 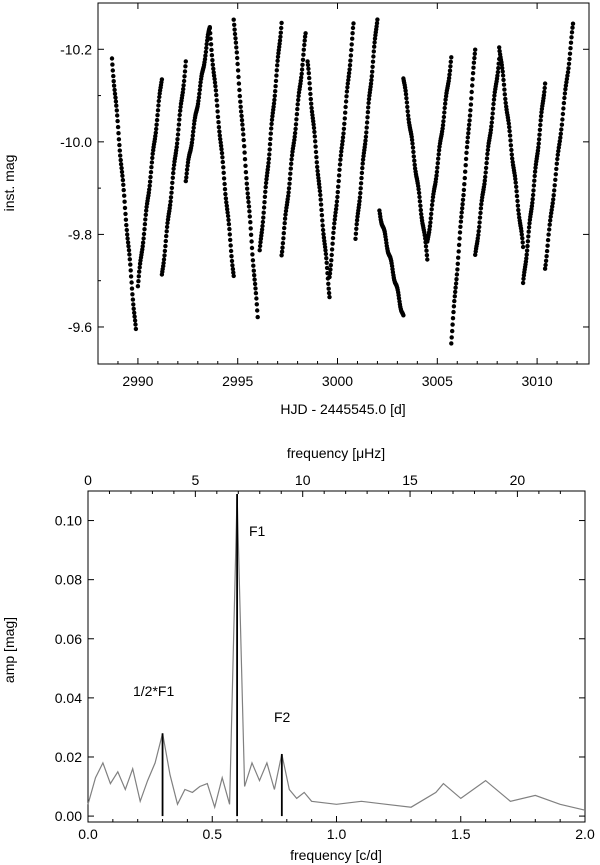 What do you see at coordinates (437, 381) in the screenshot?
I see `light-curve-x-tick-label: 3005` at bounding box center [437, 381].